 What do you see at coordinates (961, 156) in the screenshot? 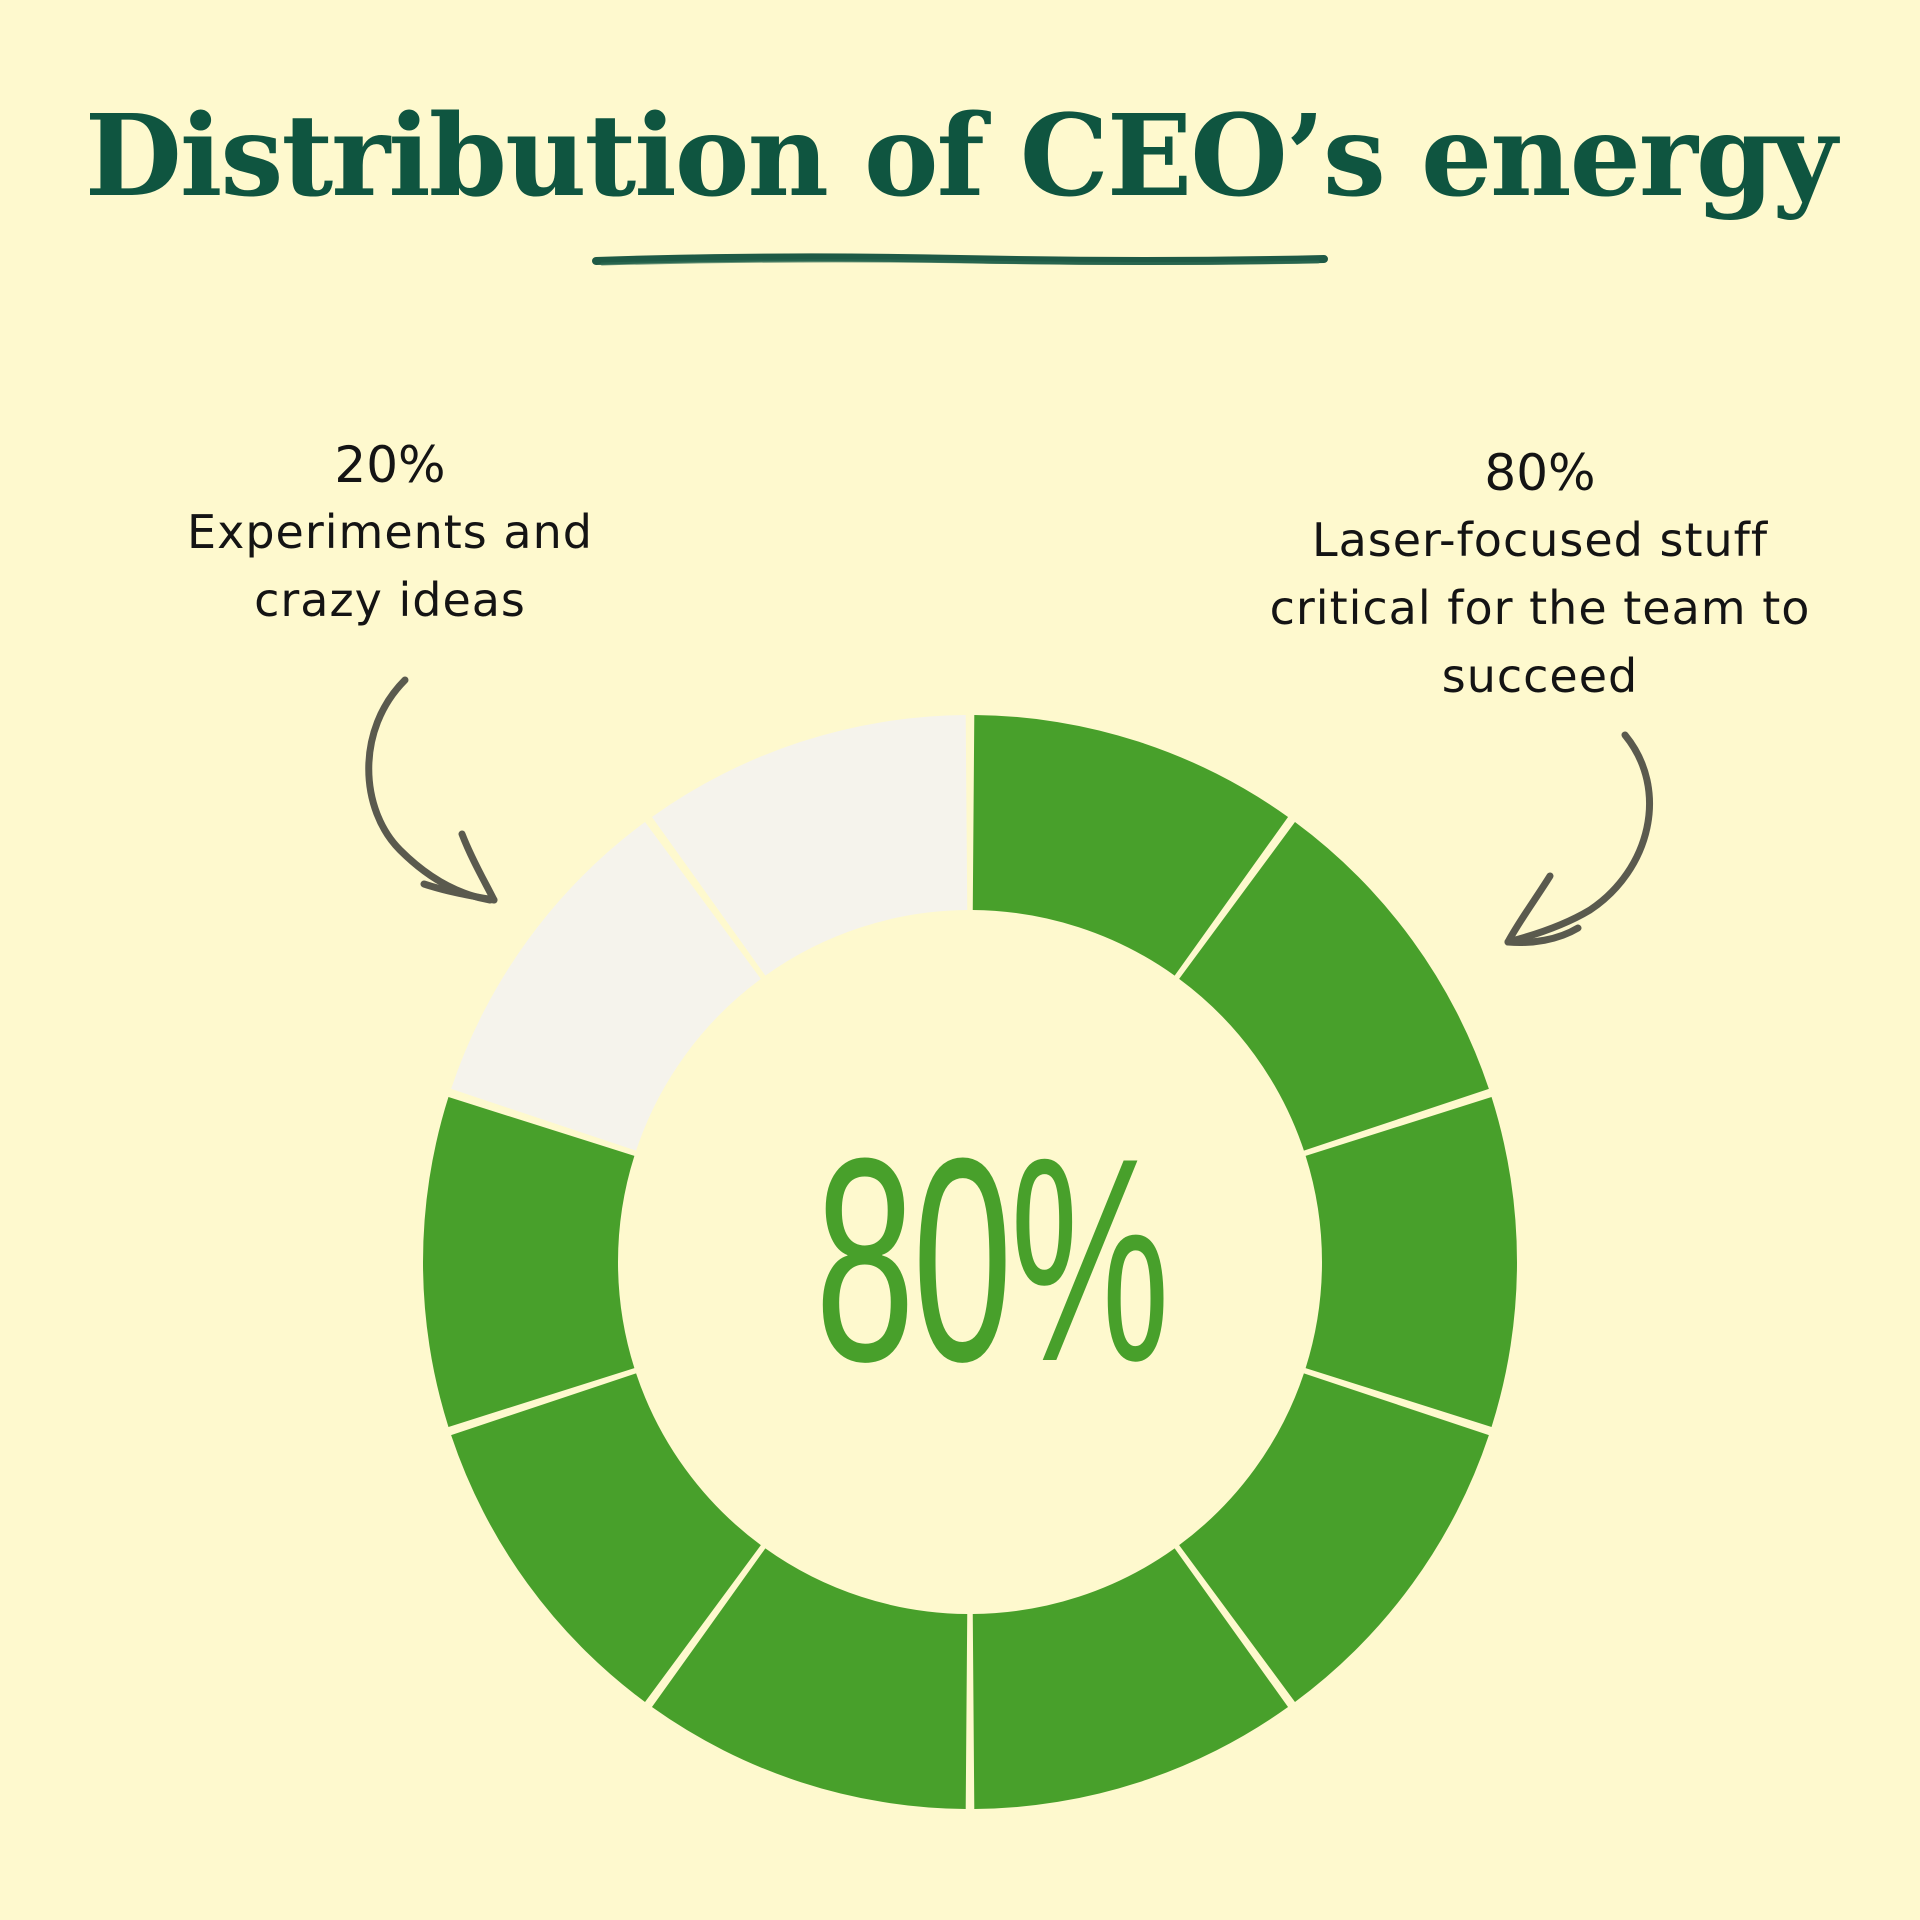
I see `chart-title: Distribution of CEO’s energy` at bounding box center [961, 156].